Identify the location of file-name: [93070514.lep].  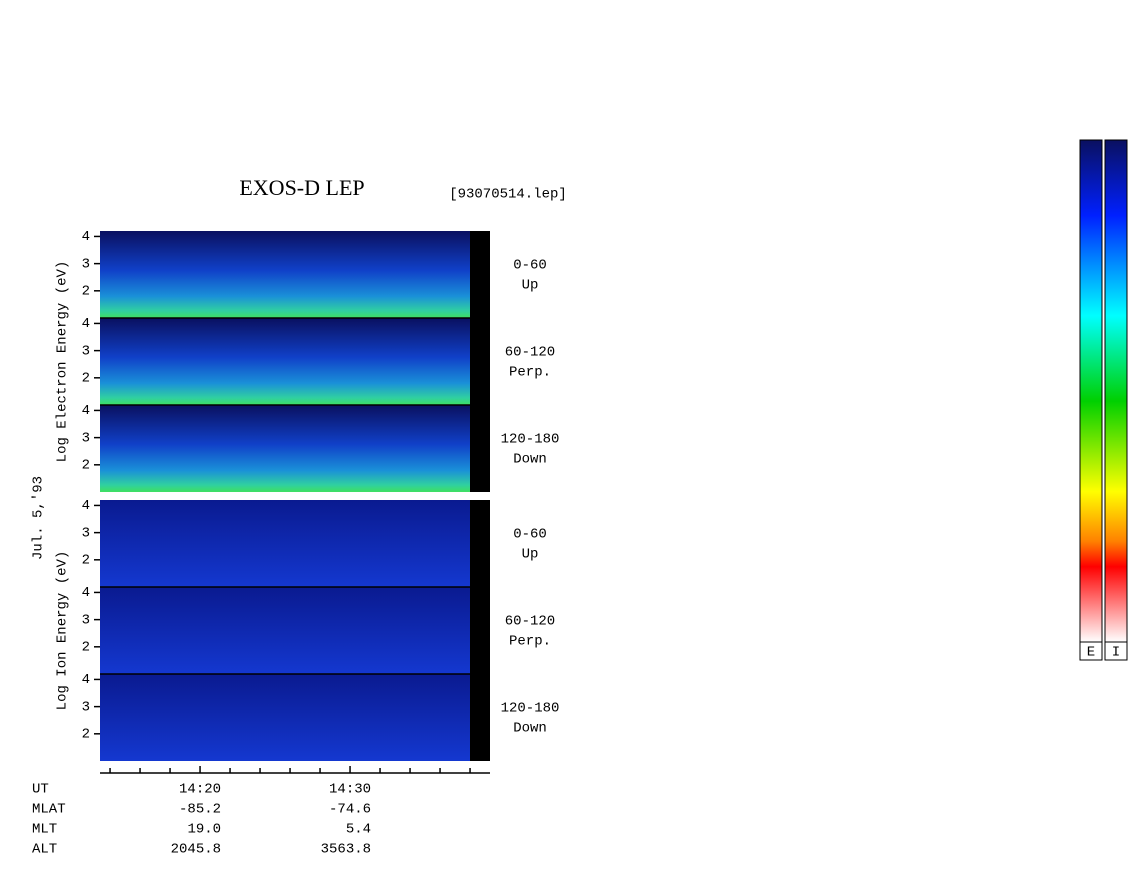
(508, 195).